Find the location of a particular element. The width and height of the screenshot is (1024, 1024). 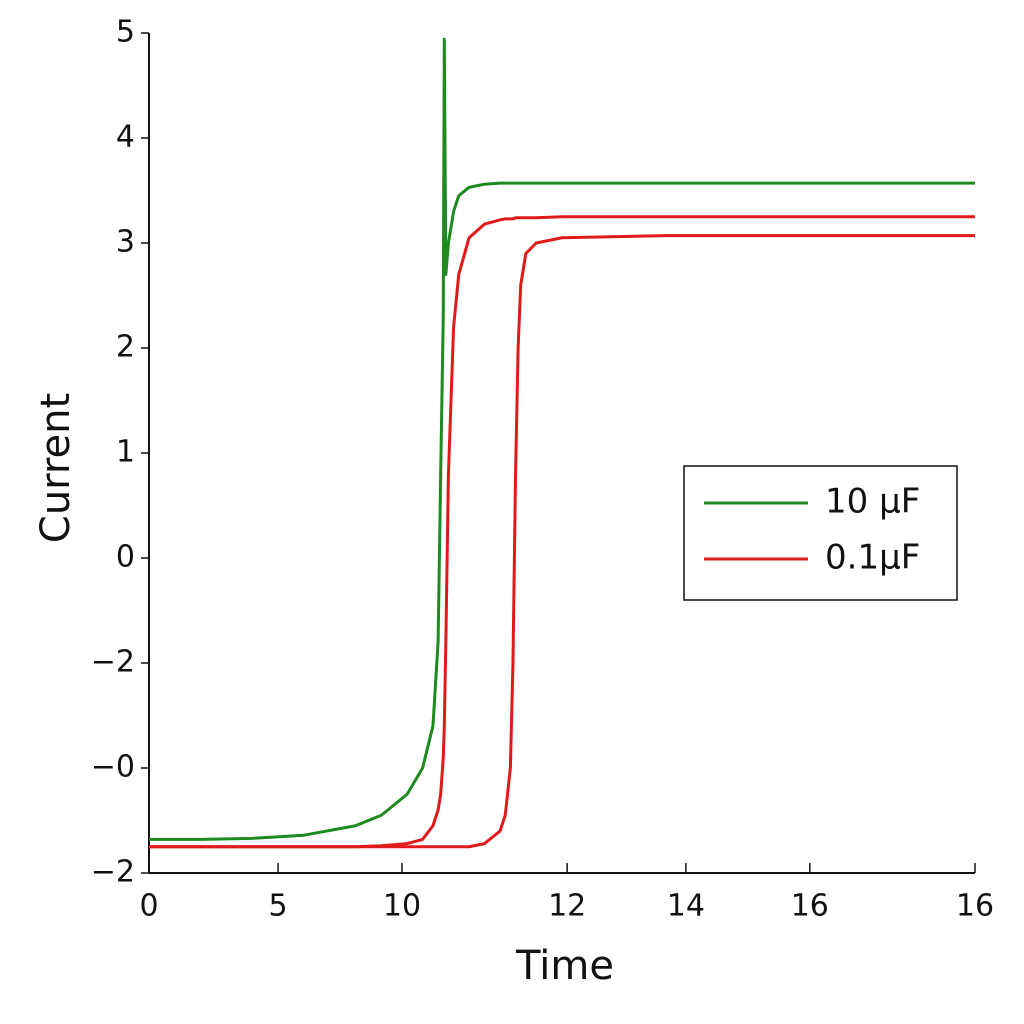

x-tick-label: 12 is located at coordinates (567, 906).